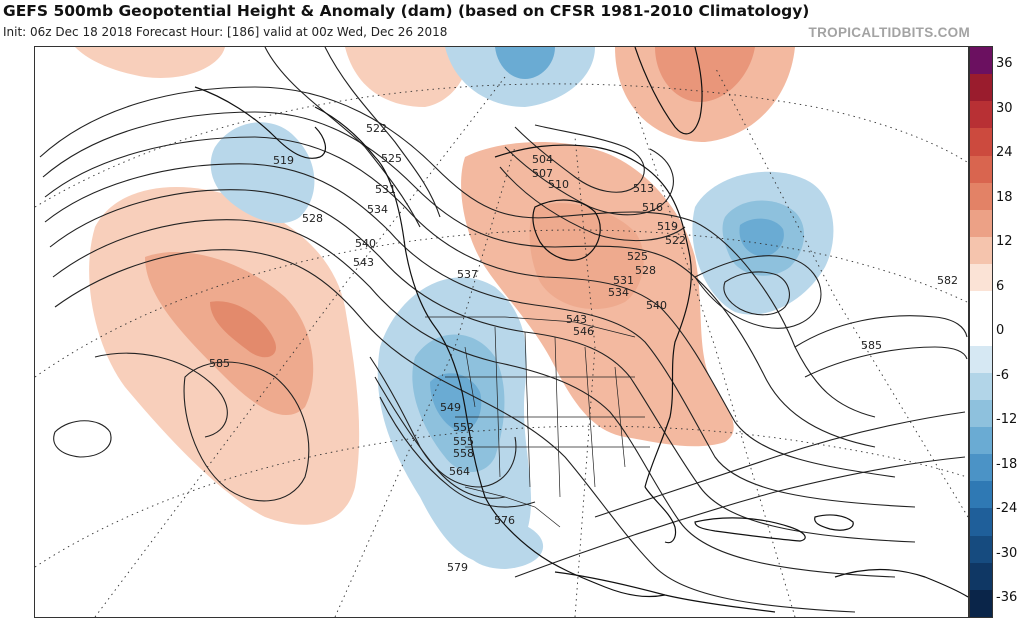 This screenshot has height=638, width=1024. What do you see at coordinates (1002, 375) in the screenshot?
I see `colorbar-tick-label: -6` at bounding box center [1002, 375].